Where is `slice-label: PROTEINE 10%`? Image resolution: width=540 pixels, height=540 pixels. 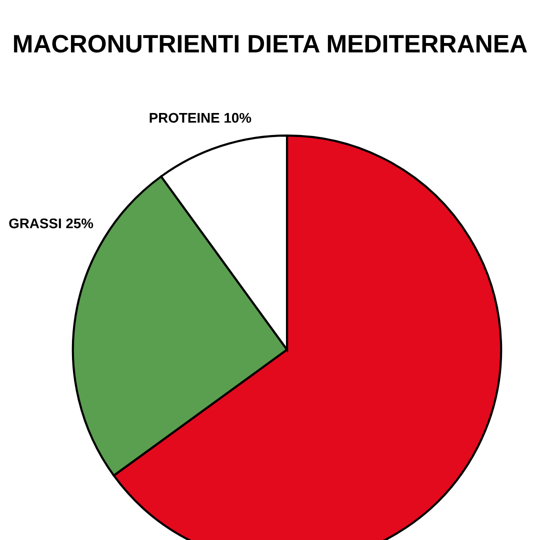
slice-label: PROTEINE 10% is located at coordinates (201, 117).